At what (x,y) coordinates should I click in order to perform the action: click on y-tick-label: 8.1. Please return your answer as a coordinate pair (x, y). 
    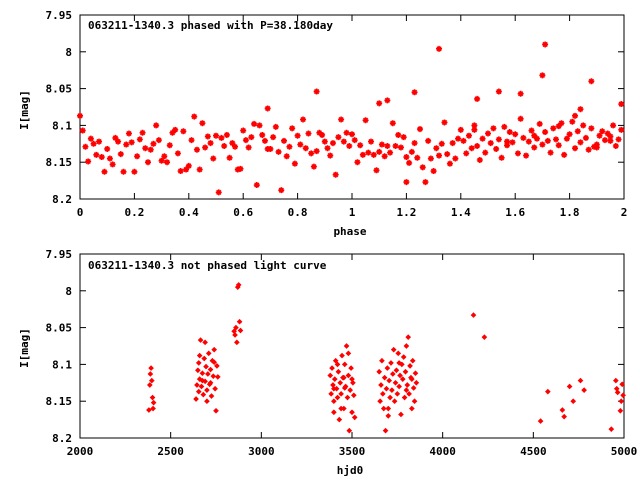
    Looking at the image, I should click on (62, 125).